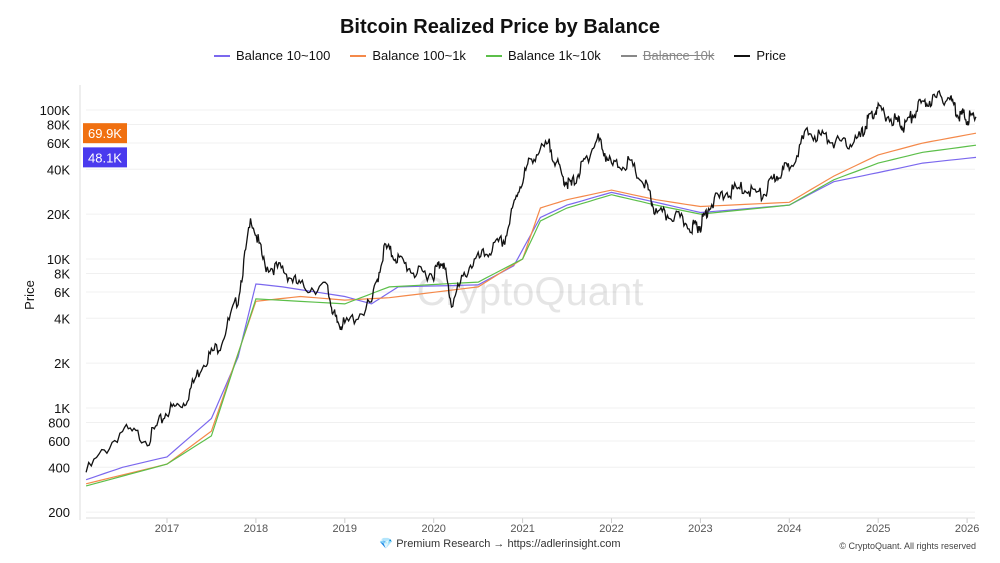 This screenshot has width=1000, height=563. I want to click on y-tick-label: 40K, so click(58, 169).